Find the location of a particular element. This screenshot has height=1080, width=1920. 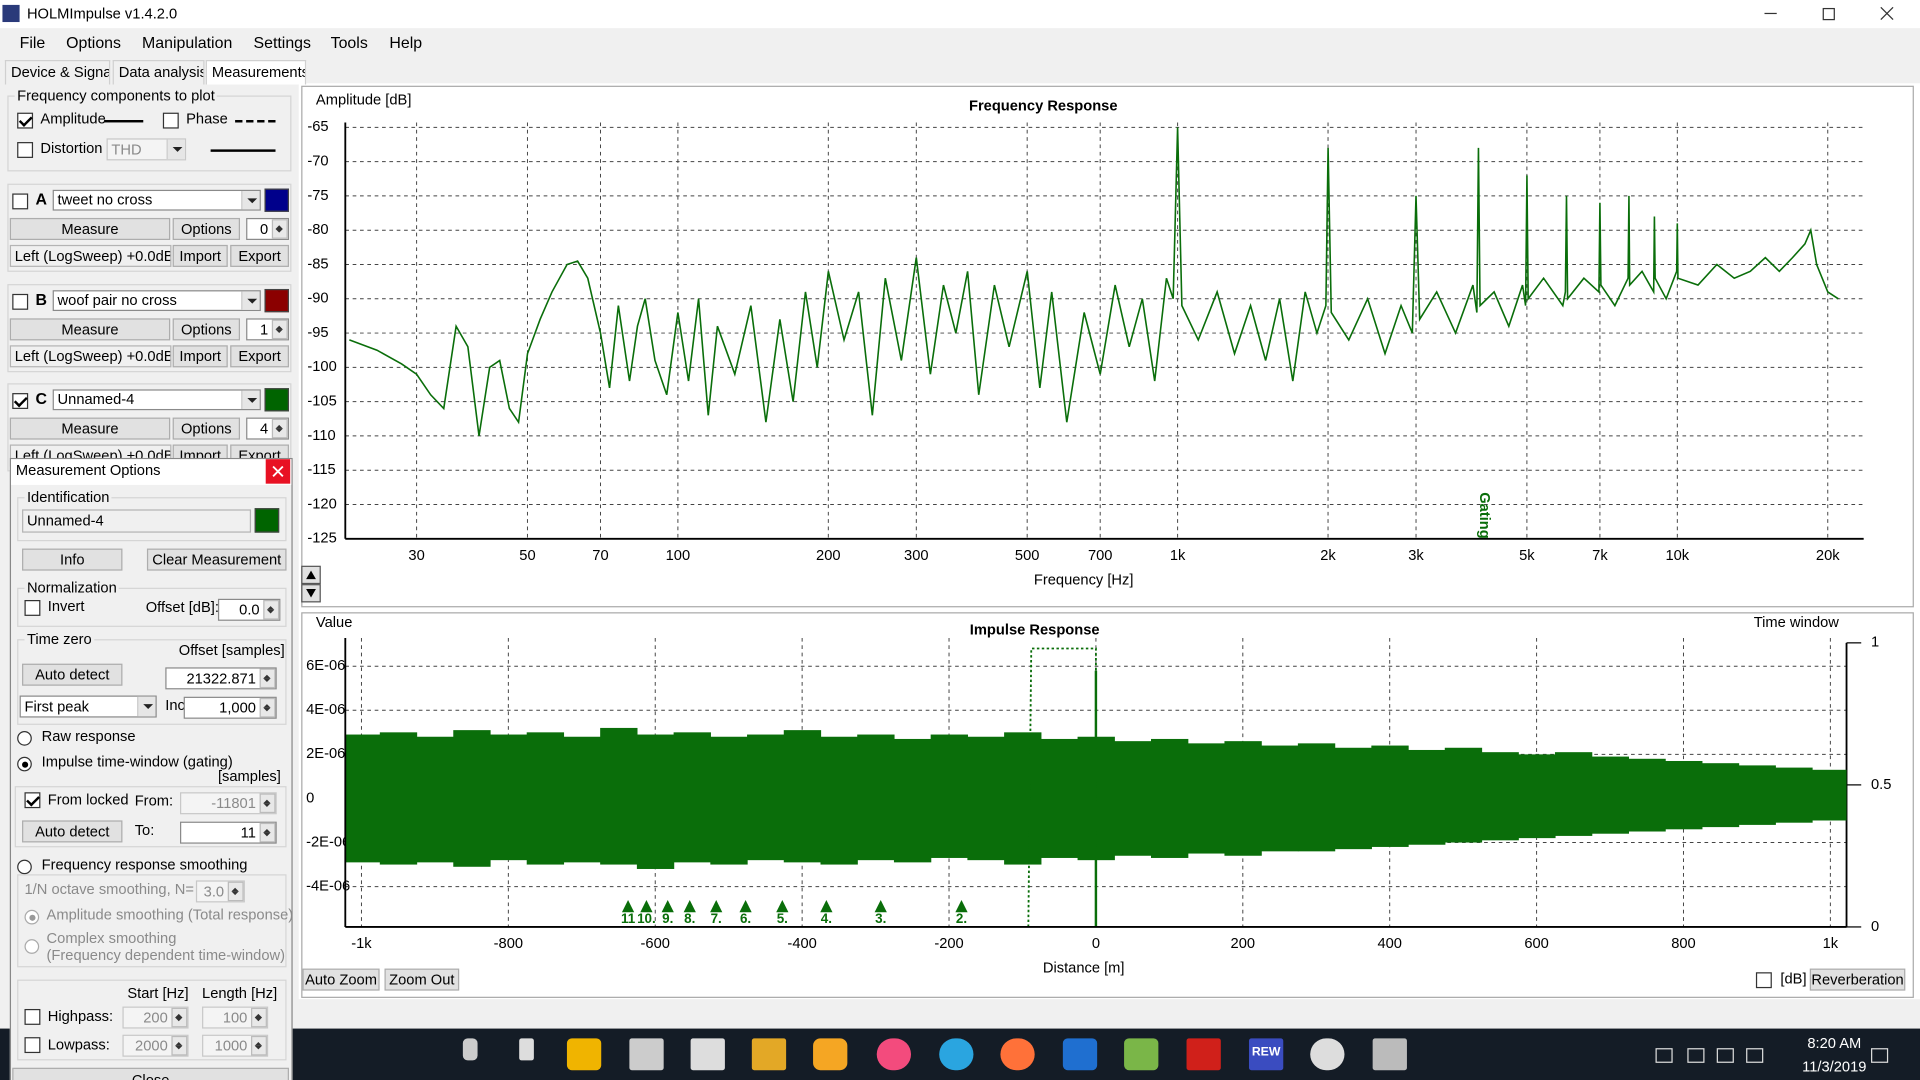

checkbox-label: From locked is located at coordinates (88, 800).